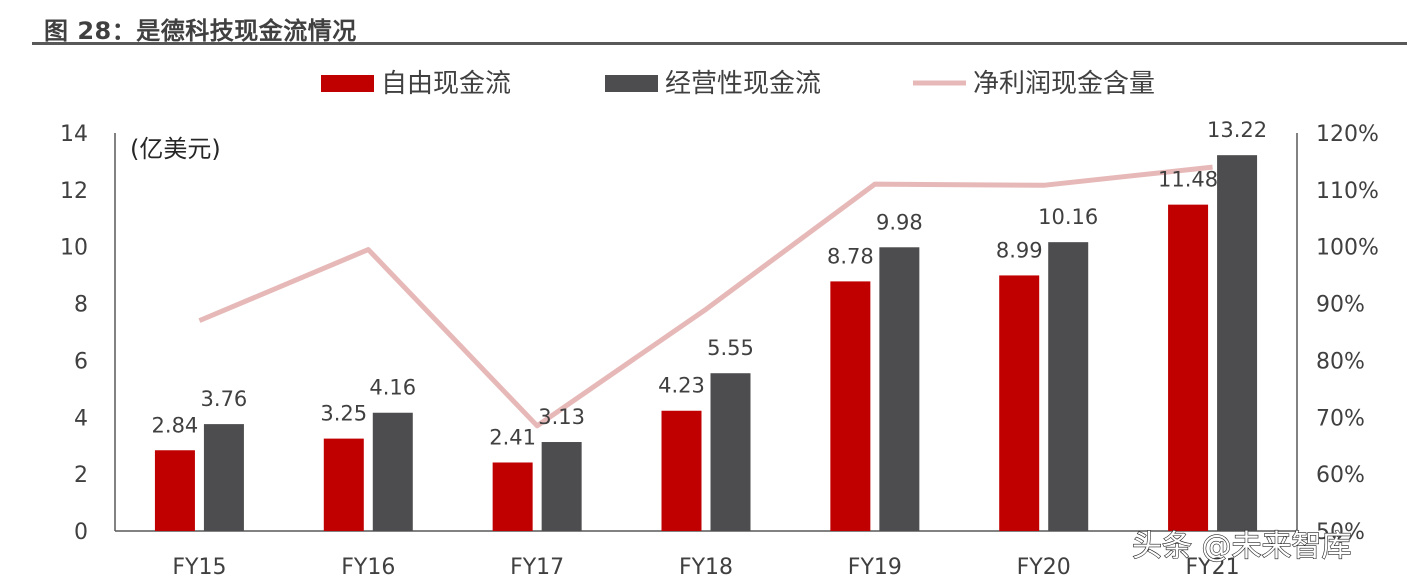 This screenshot has width=1407, height=582. What do you see at coordinates (706, 567) in the screenshot?
I see `x-tick-label: FY18` at bounding box center [706, 567].